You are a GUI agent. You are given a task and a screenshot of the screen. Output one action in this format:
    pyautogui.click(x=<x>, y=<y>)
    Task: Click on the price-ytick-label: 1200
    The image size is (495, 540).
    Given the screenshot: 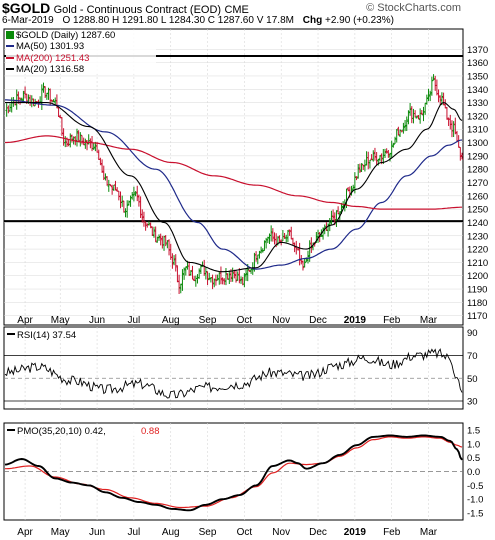 What is the action you would take?
    pyautogui.click(x=477, y=276)
    